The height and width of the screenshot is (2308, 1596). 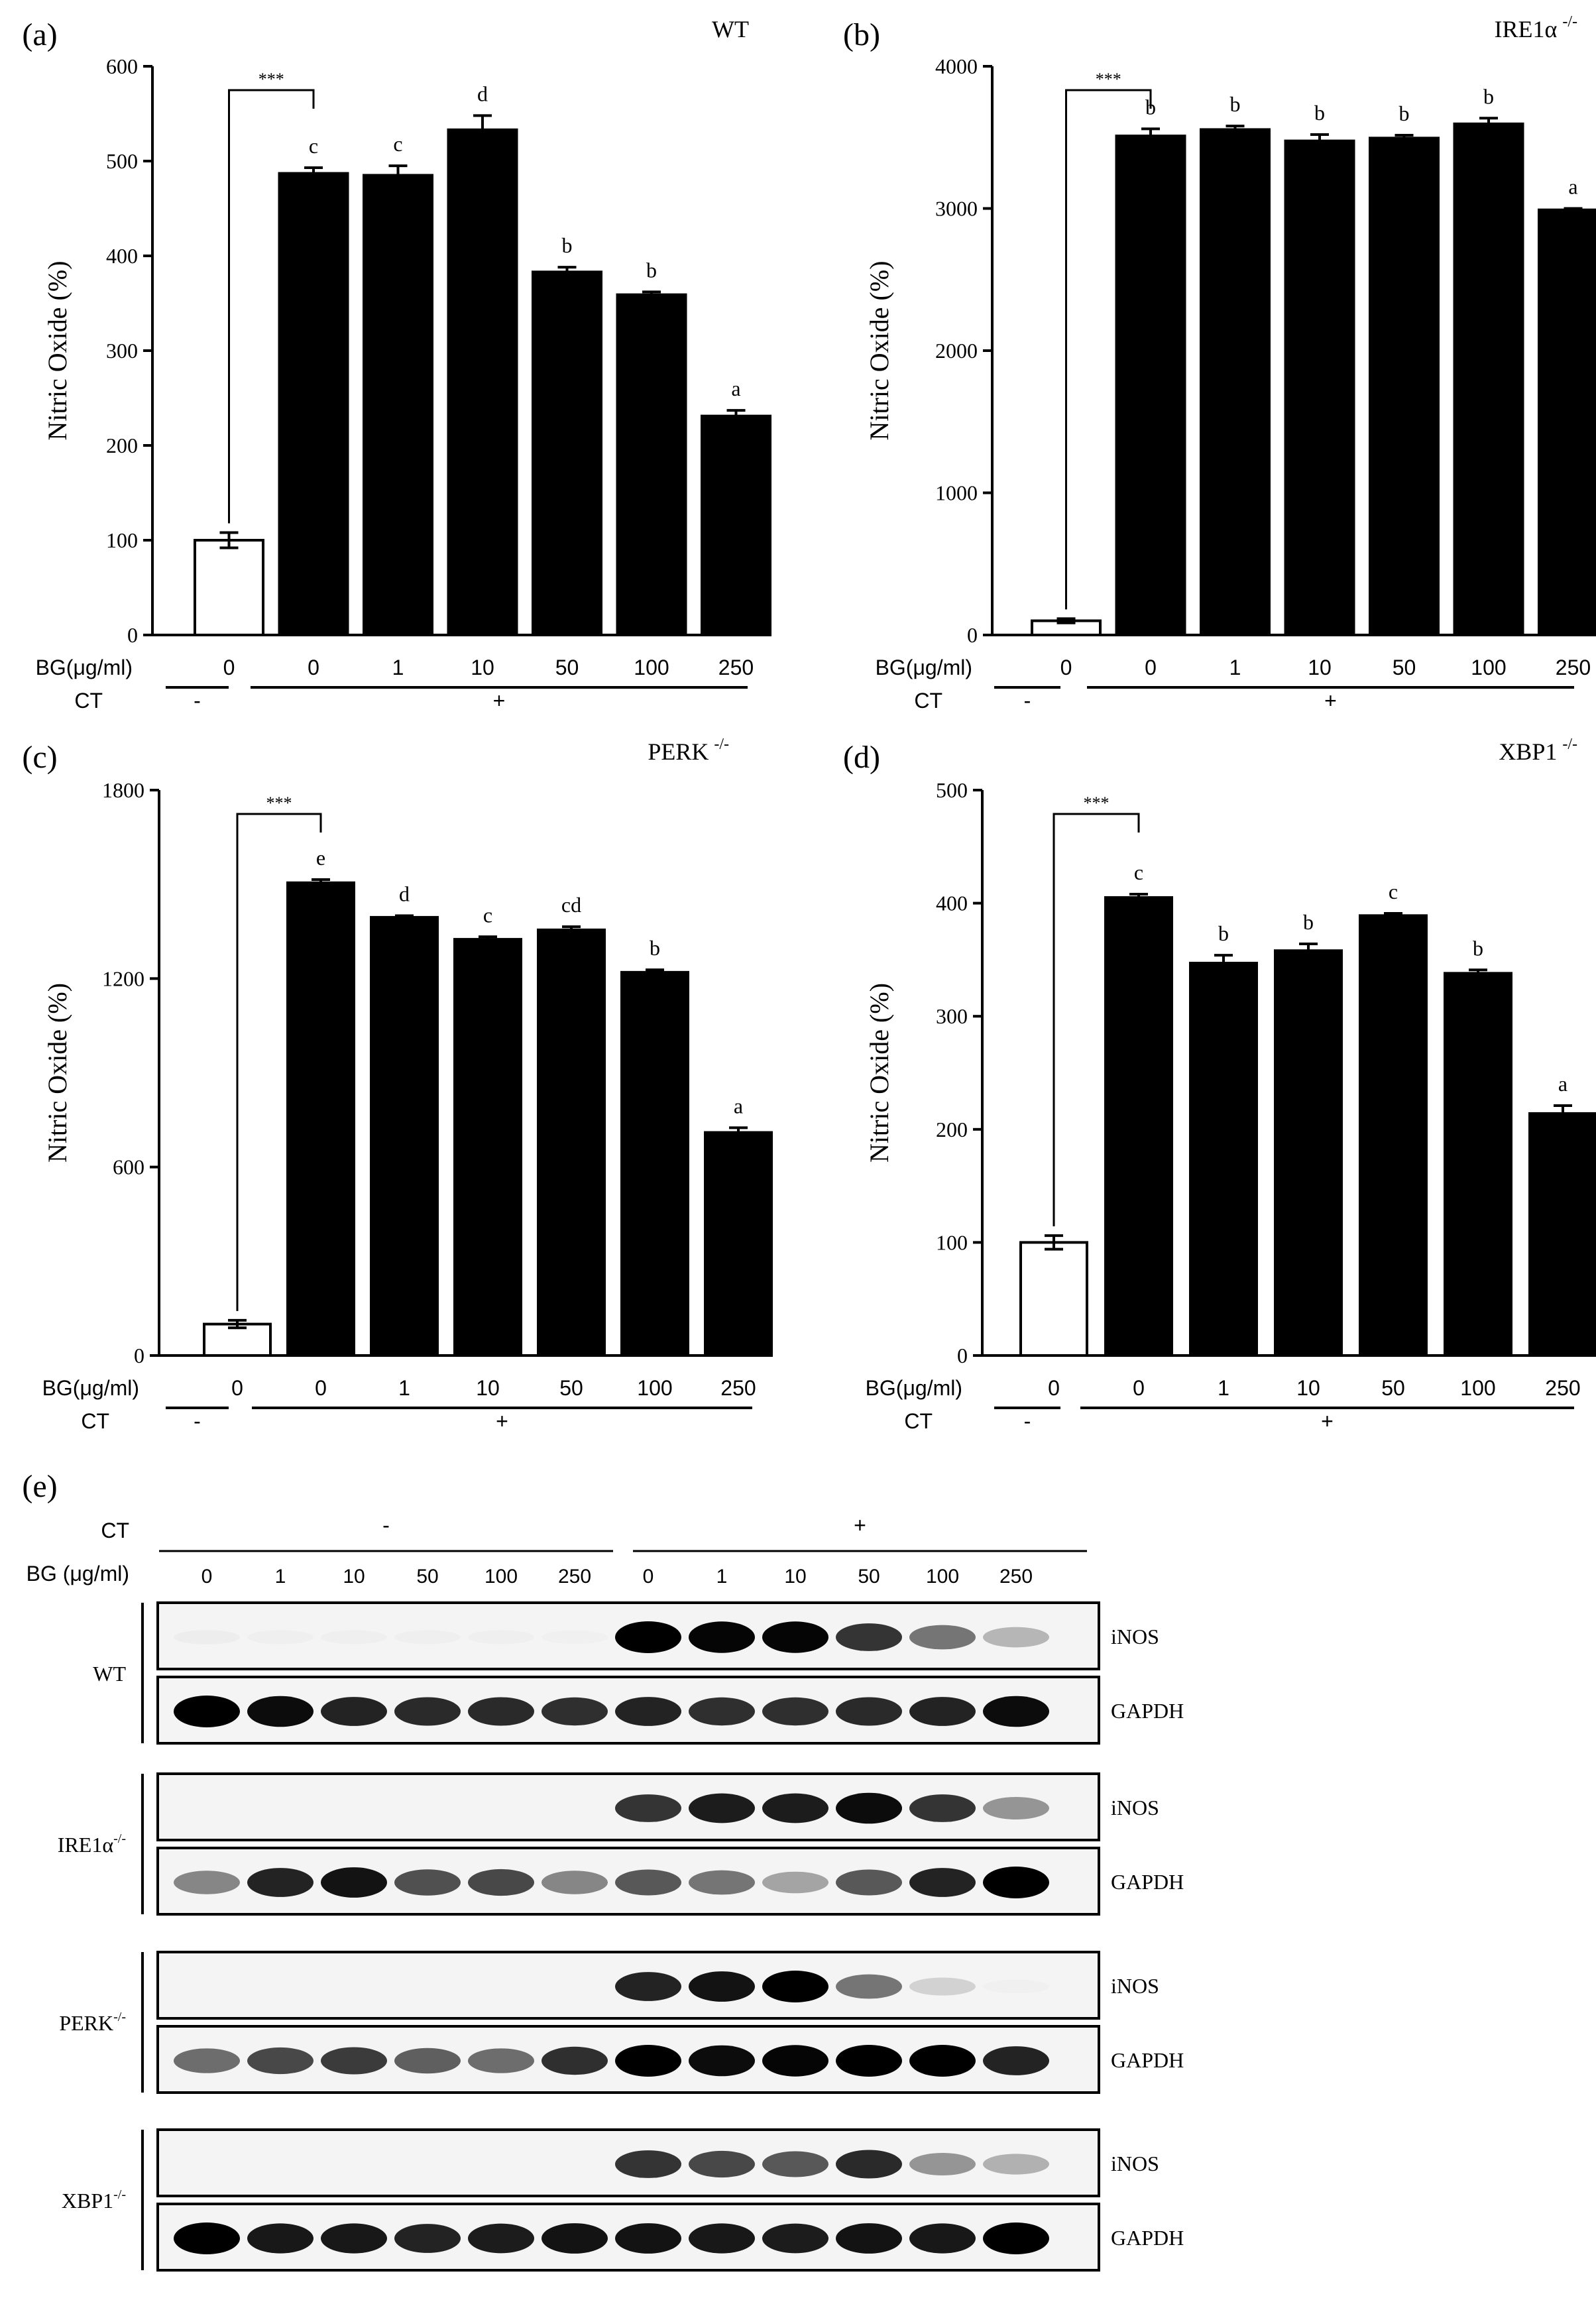 What do you see at coordinates (861, 757) in the screenshot?
I see `panel-label: (d)` at bounding box center [861, 757].